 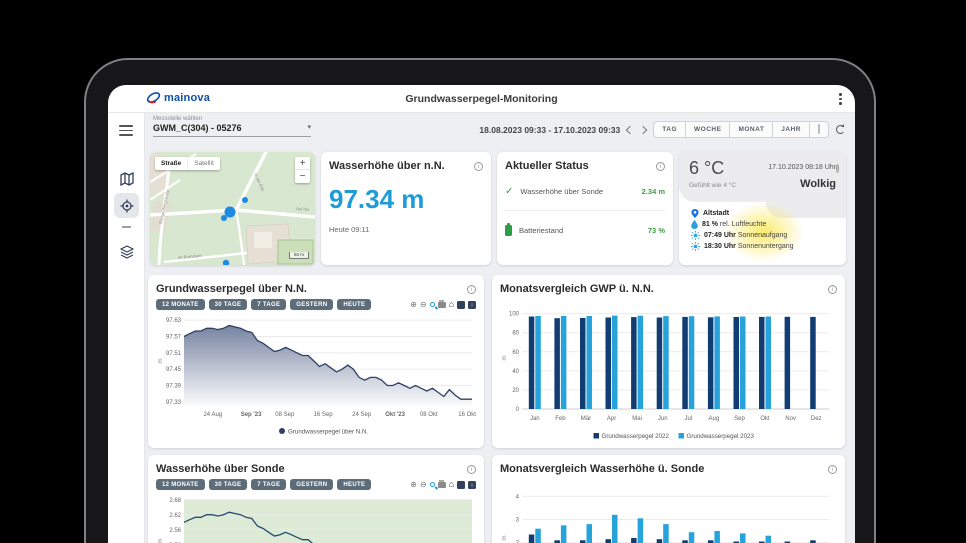 I want to click on svg-text: 24 Sep, so click(x=362, y=415).